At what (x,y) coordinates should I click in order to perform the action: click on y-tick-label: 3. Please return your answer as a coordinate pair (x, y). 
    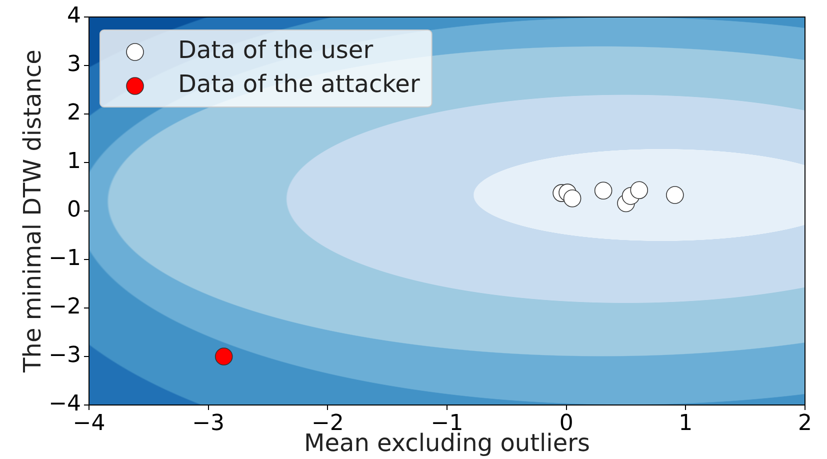
    Looking at the image, I should click on (74, 65).